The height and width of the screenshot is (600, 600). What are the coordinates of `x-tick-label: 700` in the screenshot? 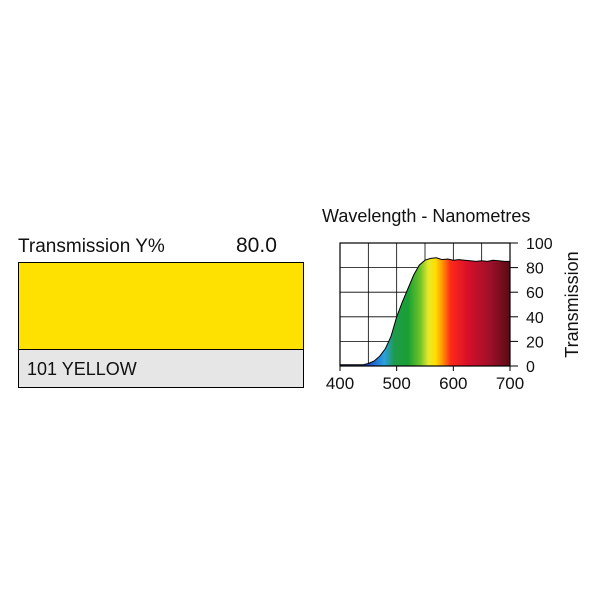 It's located at (510, 383).